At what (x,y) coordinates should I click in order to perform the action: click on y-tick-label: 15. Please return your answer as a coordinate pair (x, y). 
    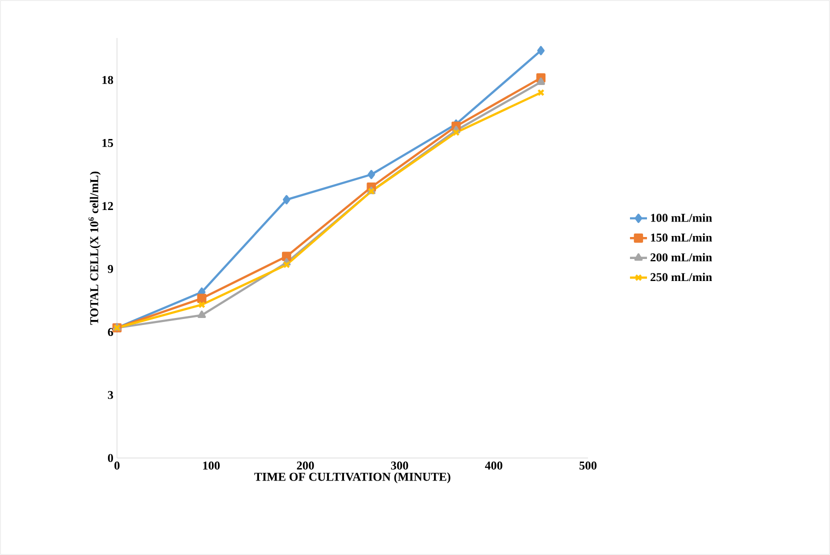
    Looking at the image, I should click on (108, 142).